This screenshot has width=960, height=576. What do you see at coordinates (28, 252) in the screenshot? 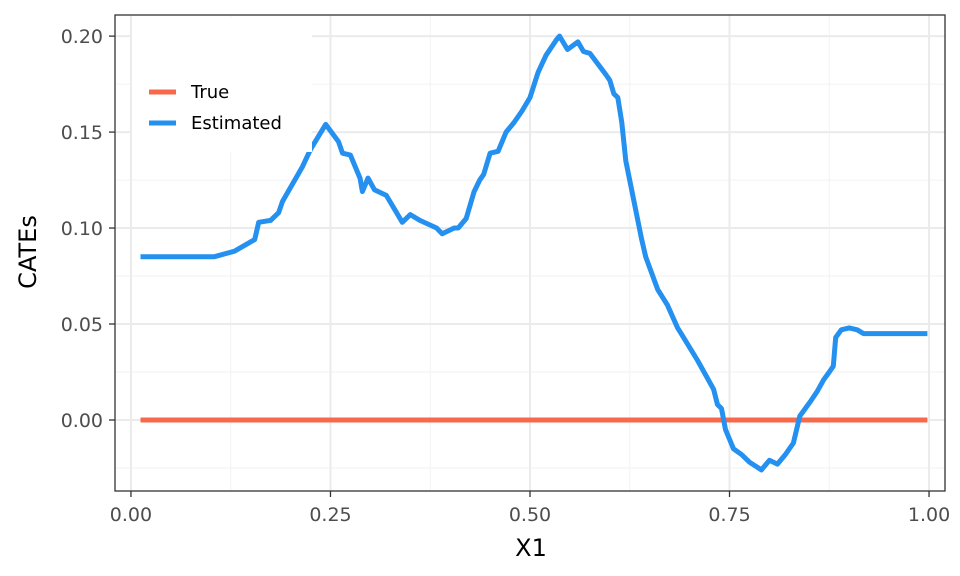
I see `y-axis-title: CATEs` at bounding box center [28, 252].